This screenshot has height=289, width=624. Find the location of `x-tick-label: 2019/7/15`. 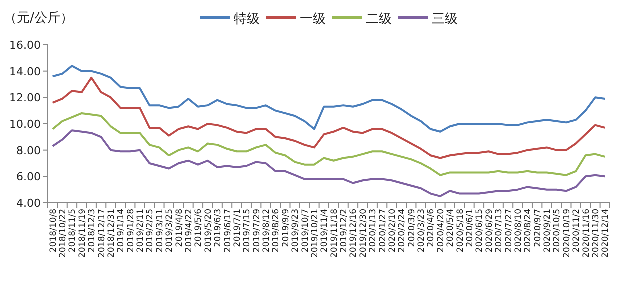

x-tick-label: 2019/7/15 is located at coordinates (247, 231).